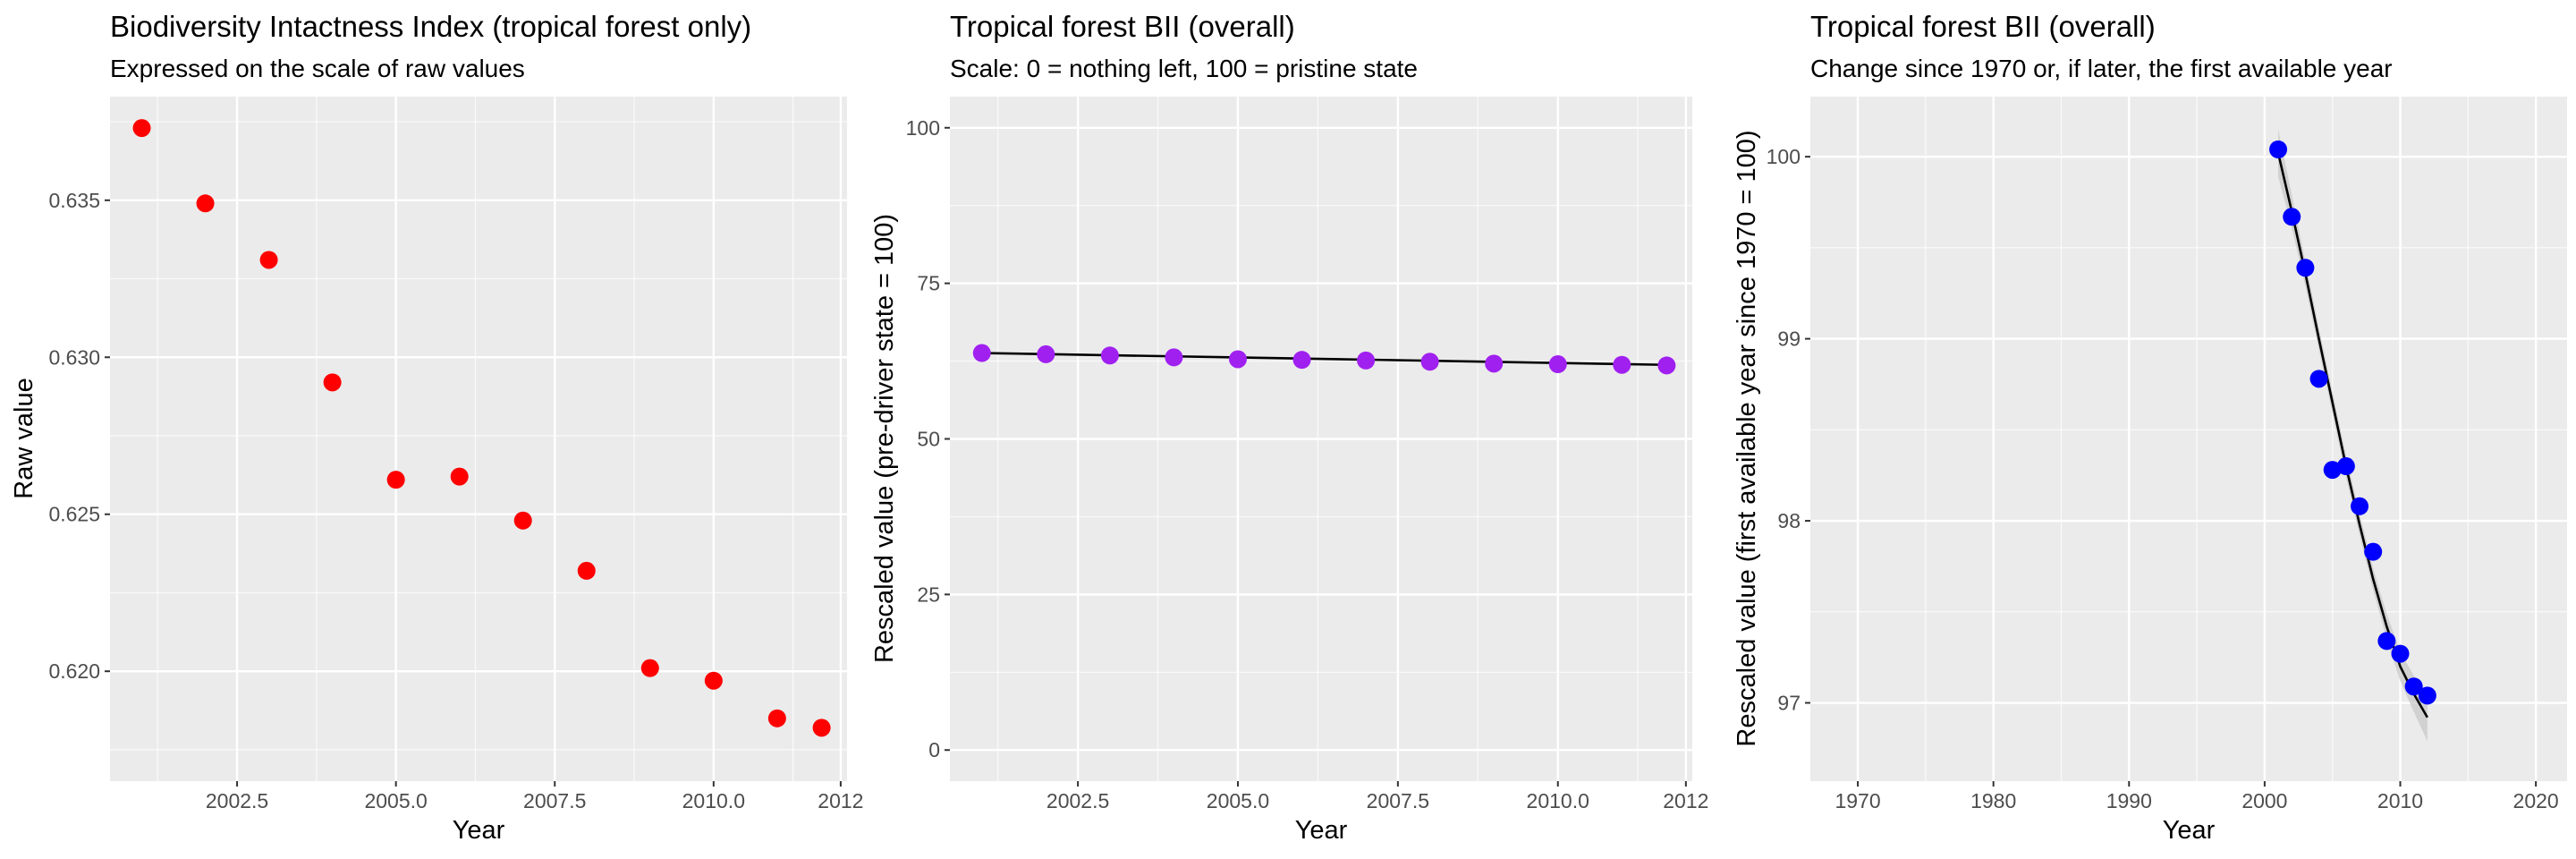  What do you see at coordinates (2400, 800) in the screenshot?
I see `x-tick-label: 2010` at bounding box center [2400, 800].